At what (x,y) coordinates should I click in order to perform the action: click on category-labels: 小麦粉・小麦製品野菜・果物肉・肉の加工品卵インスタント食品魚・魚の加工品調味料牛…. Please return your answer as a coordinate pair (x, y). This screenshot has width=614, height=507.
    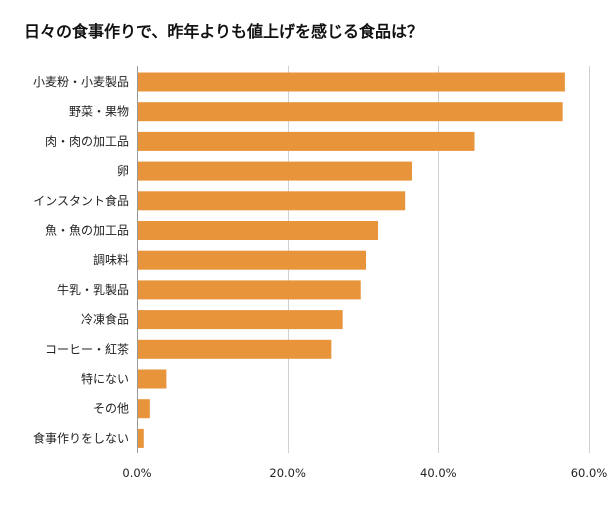
    Looking at the image, I should click on (81, 260).